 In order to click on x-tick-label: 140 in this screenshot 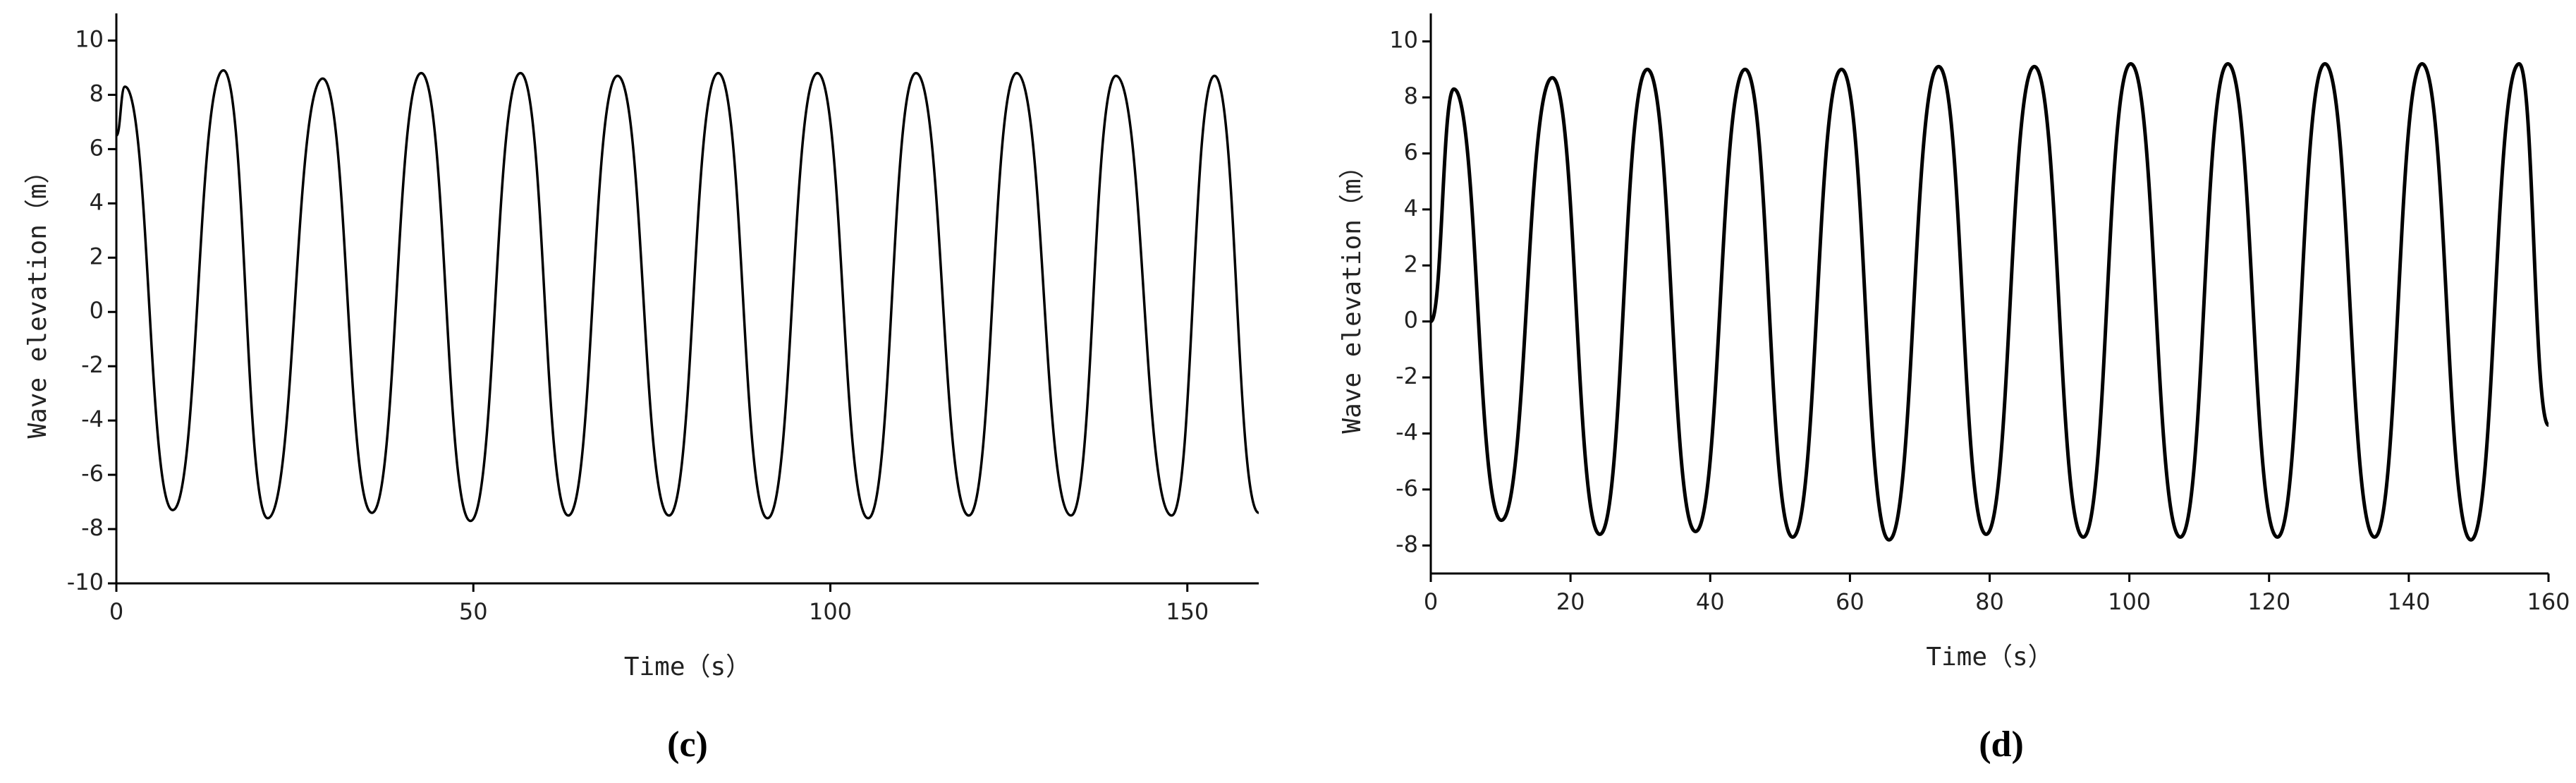, I will do `click(2409, 601)`.